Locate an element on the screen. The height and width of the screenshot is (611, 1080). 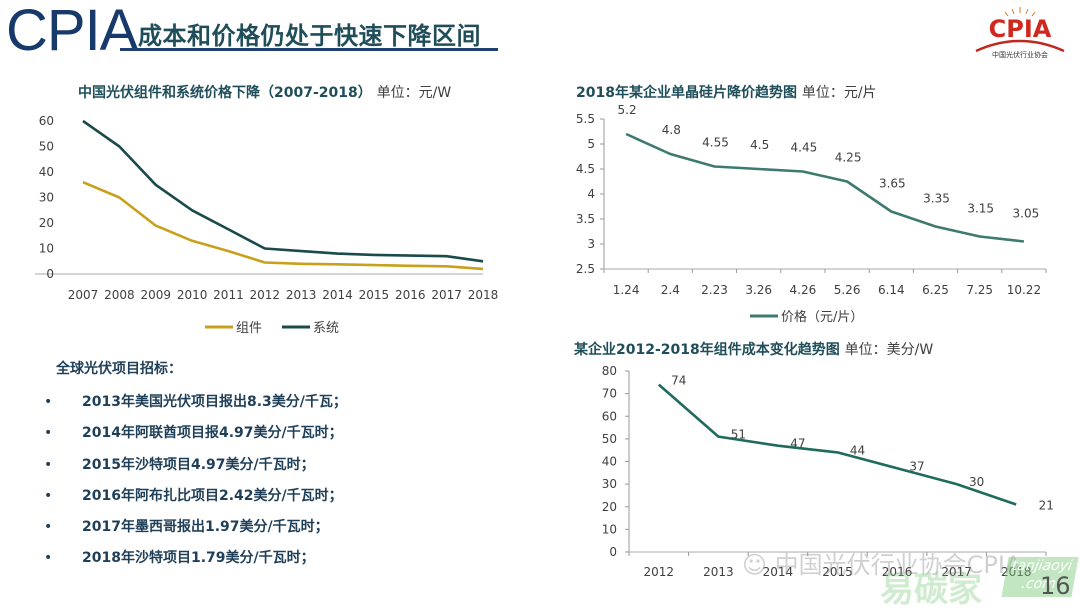
x-tick-label: 6.25 is located at coordinates (935, 290).